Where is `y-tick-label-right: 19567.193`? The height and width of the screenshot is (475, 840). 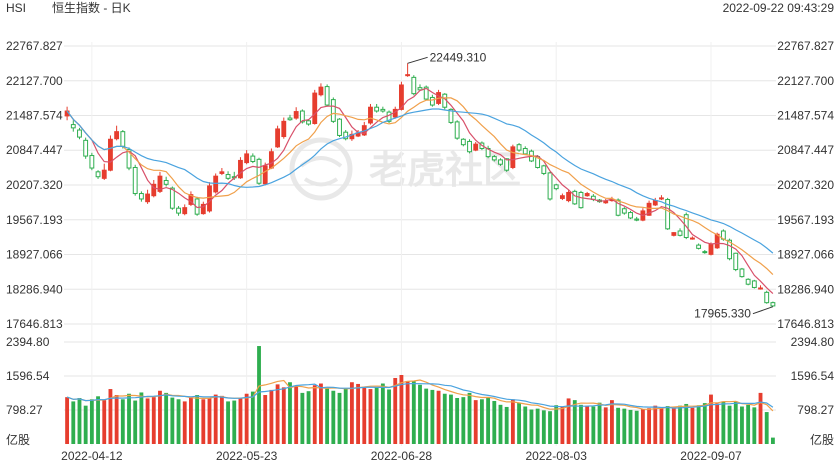 y-tick-label-right: 19567.193 is located at coordinates (805, 220).